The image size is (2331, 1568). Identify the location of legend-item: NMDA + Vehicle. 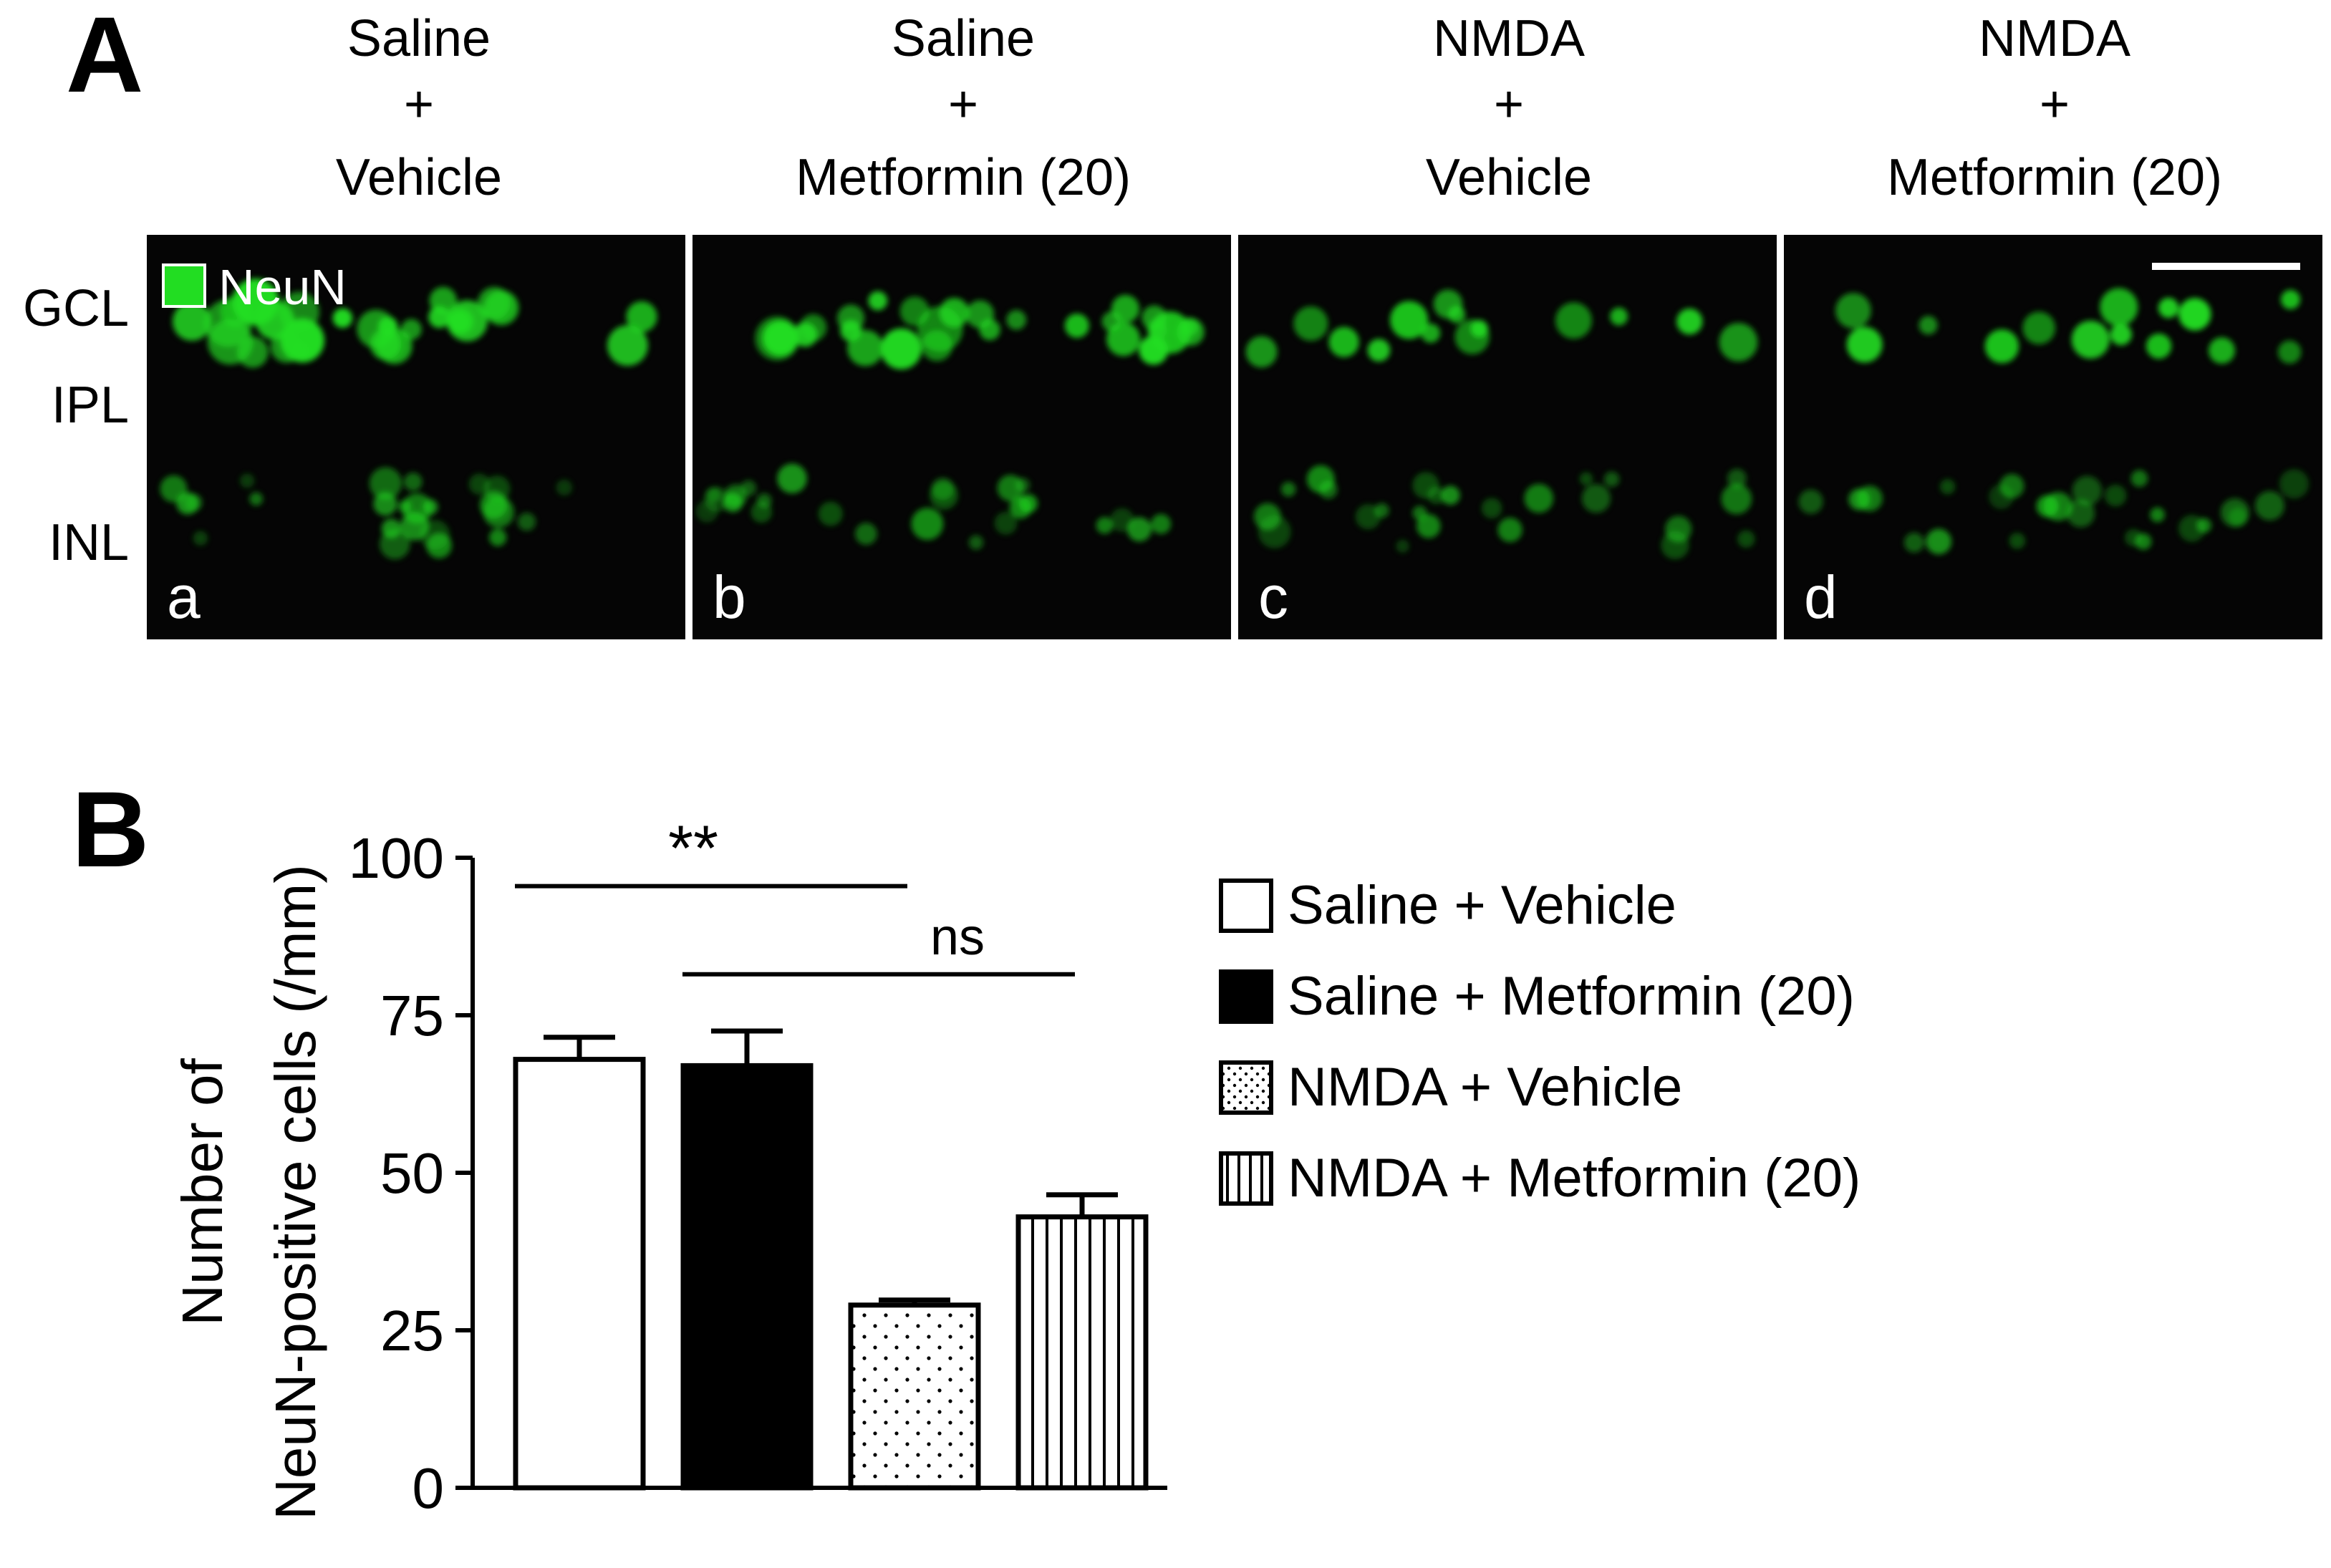
(1450, 1087).